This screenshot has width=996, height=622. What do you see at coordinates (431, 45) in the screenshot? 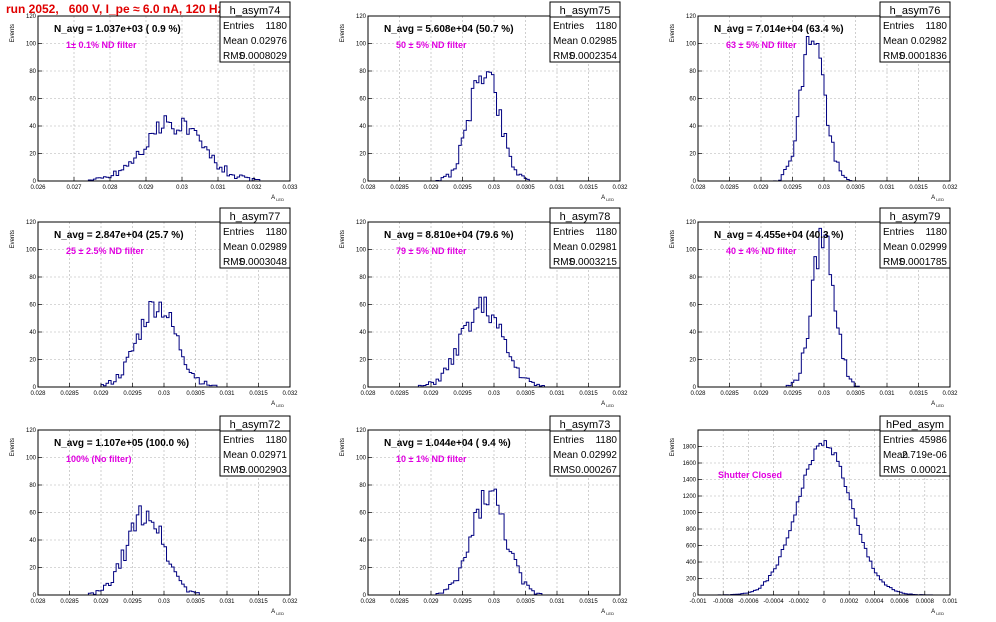
I see `filter-label: 50 ± 5% ND filter` at bounding box center [431, 45].